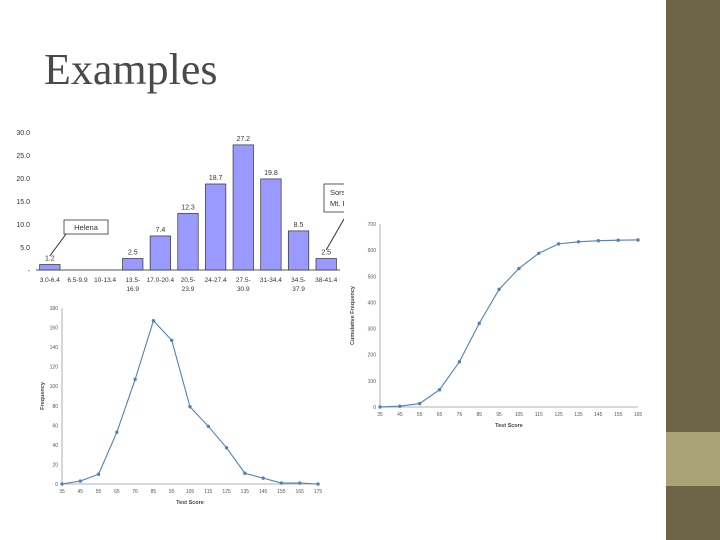 This screenshot has width=720, height=540. What do you see at coordinates (298, 289) in the screenshot?
I see `x-tick-label: 37.9` at bounding box center [298, 289].